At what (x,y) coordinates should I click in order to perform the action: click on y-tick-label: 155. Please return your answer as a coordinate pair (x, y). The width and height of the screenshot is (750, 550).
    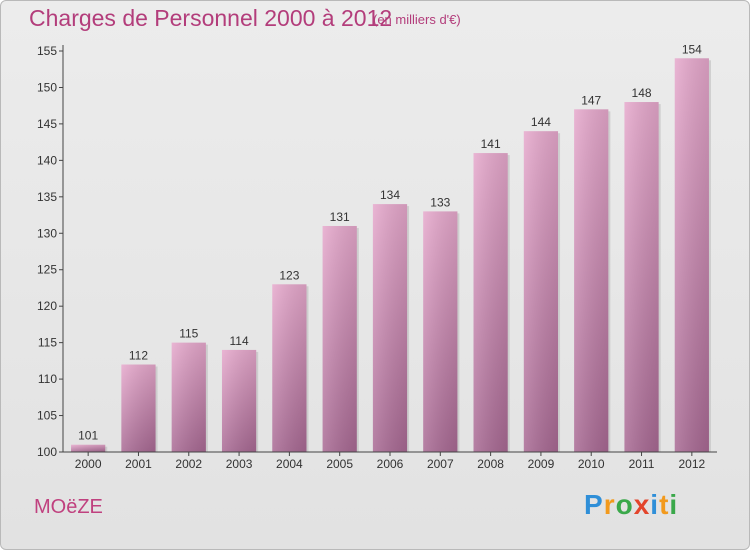
    Looking at the image, I should click on (47, 51).